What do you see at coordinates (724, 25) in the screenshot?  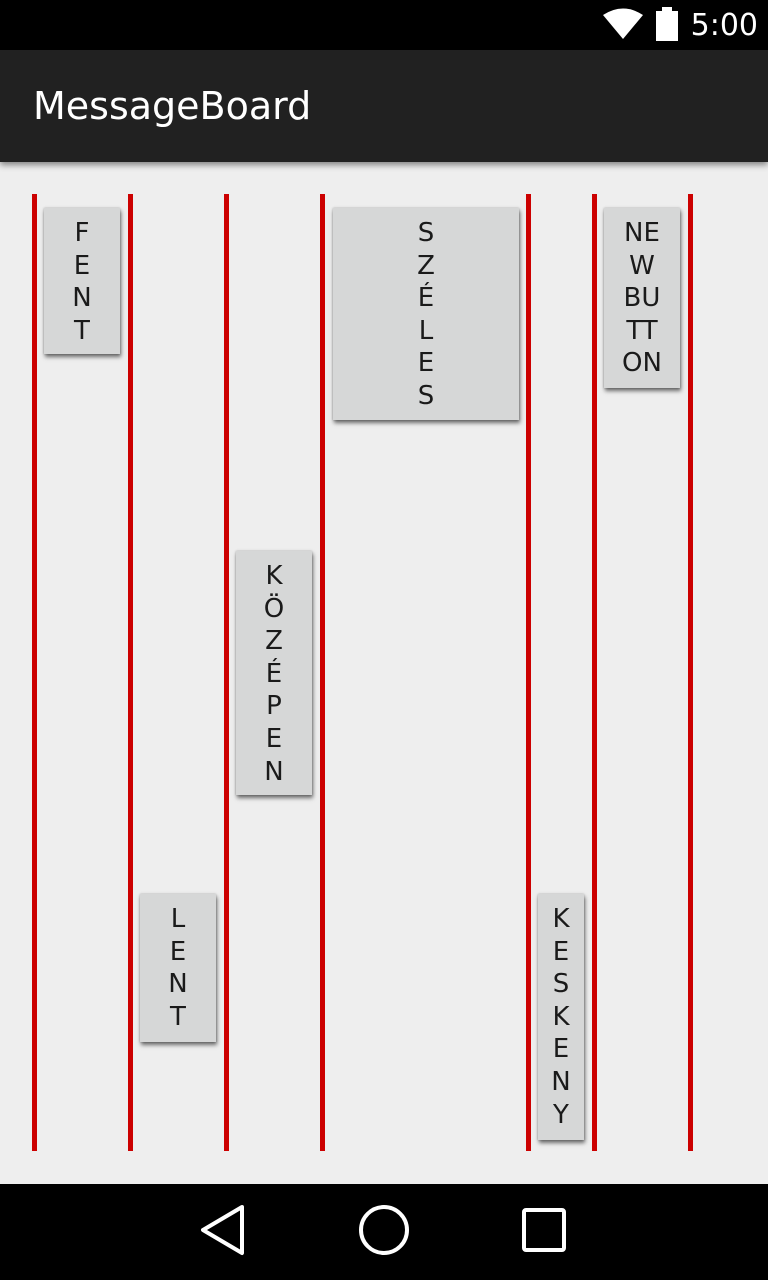 I see `status-time: 5:00` at bounding box center [724, 25].